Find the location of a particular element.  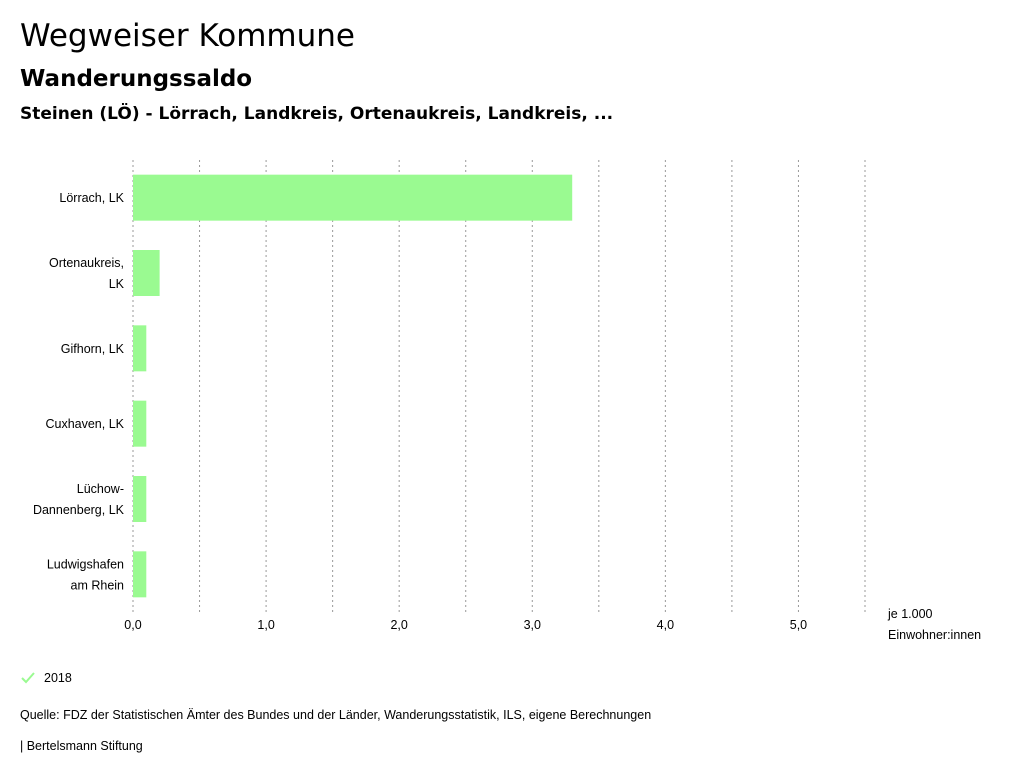

category-label-4-0: Lüchow- is located at coordinates (100, 489).